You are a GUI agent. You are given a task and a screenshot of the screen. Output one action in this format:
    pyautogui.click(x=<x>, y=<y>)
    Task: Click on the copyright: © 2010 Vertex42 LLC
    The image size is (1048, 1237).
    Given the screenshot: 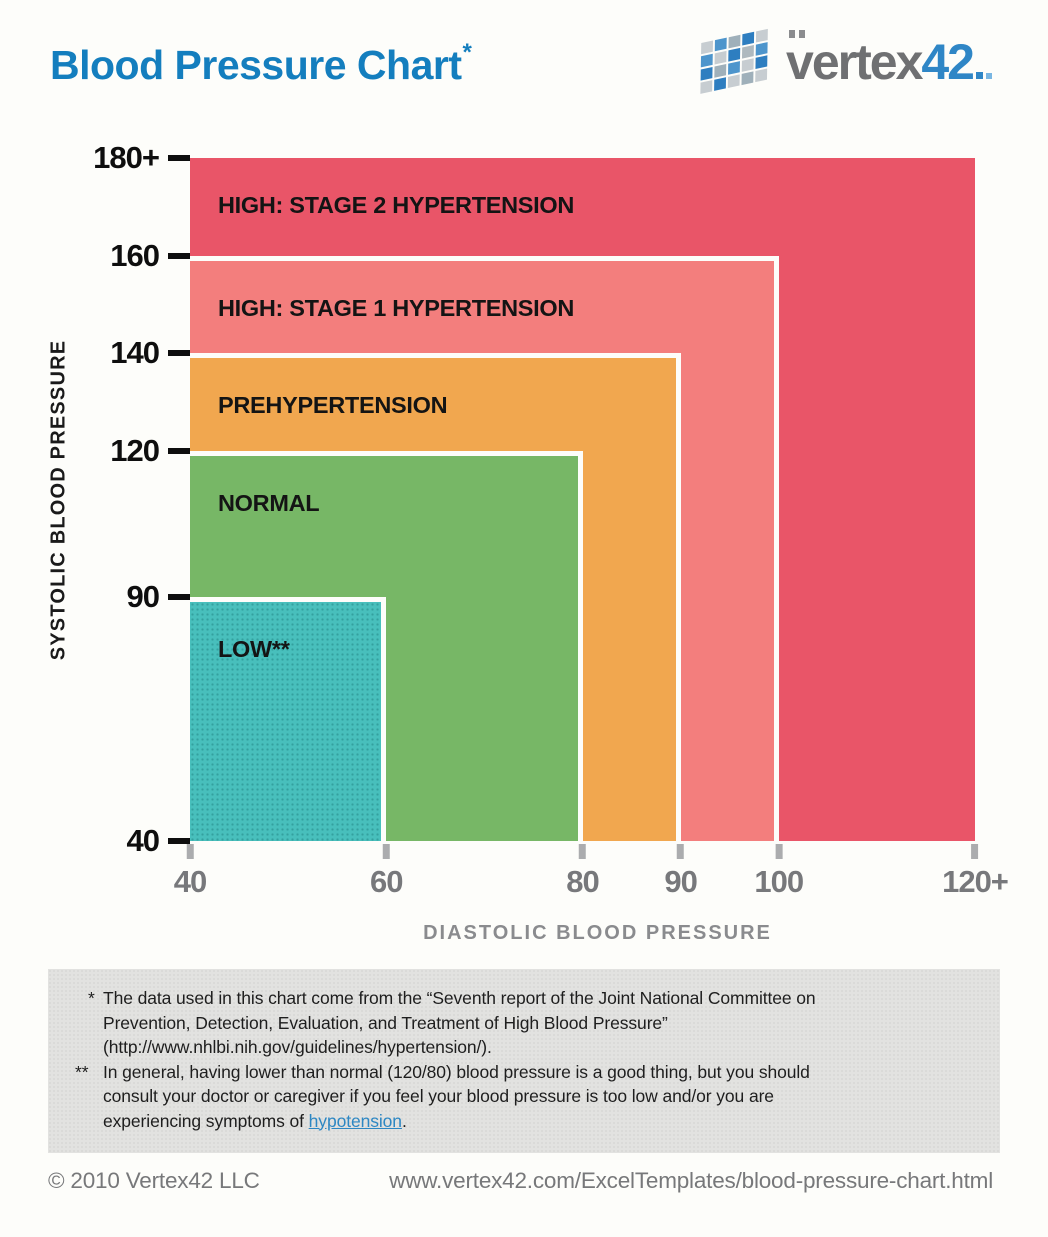 What is the action you would take?
    pyautogui.click(x=154, y=1180)
    